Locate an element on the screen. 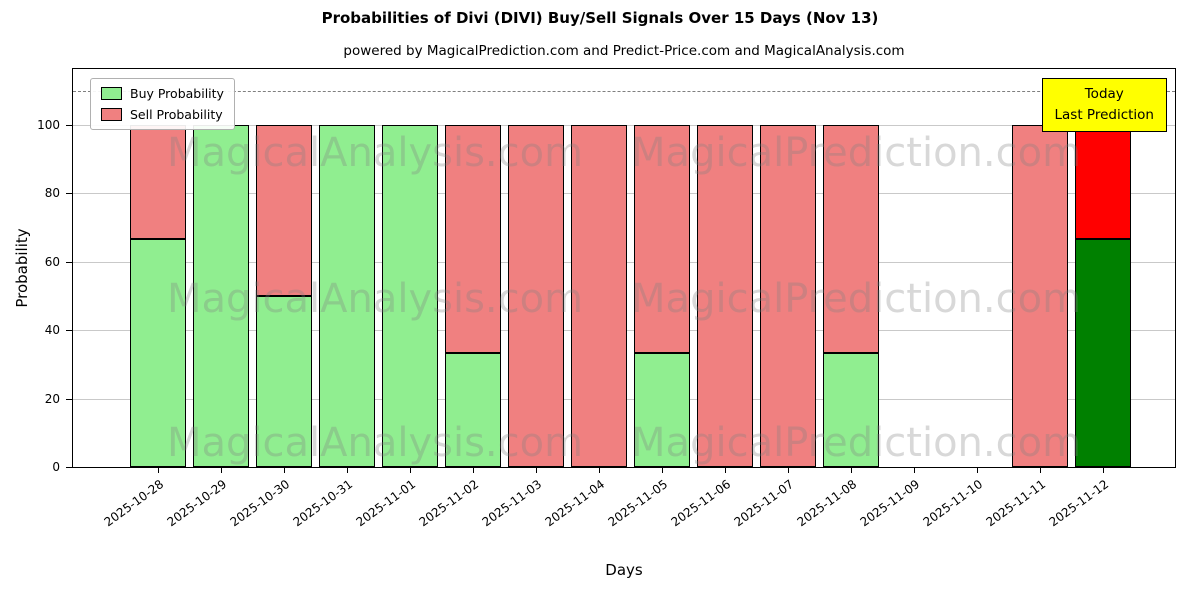  legend-label-sell: Sell Probability is located at coordinates (176, 114).